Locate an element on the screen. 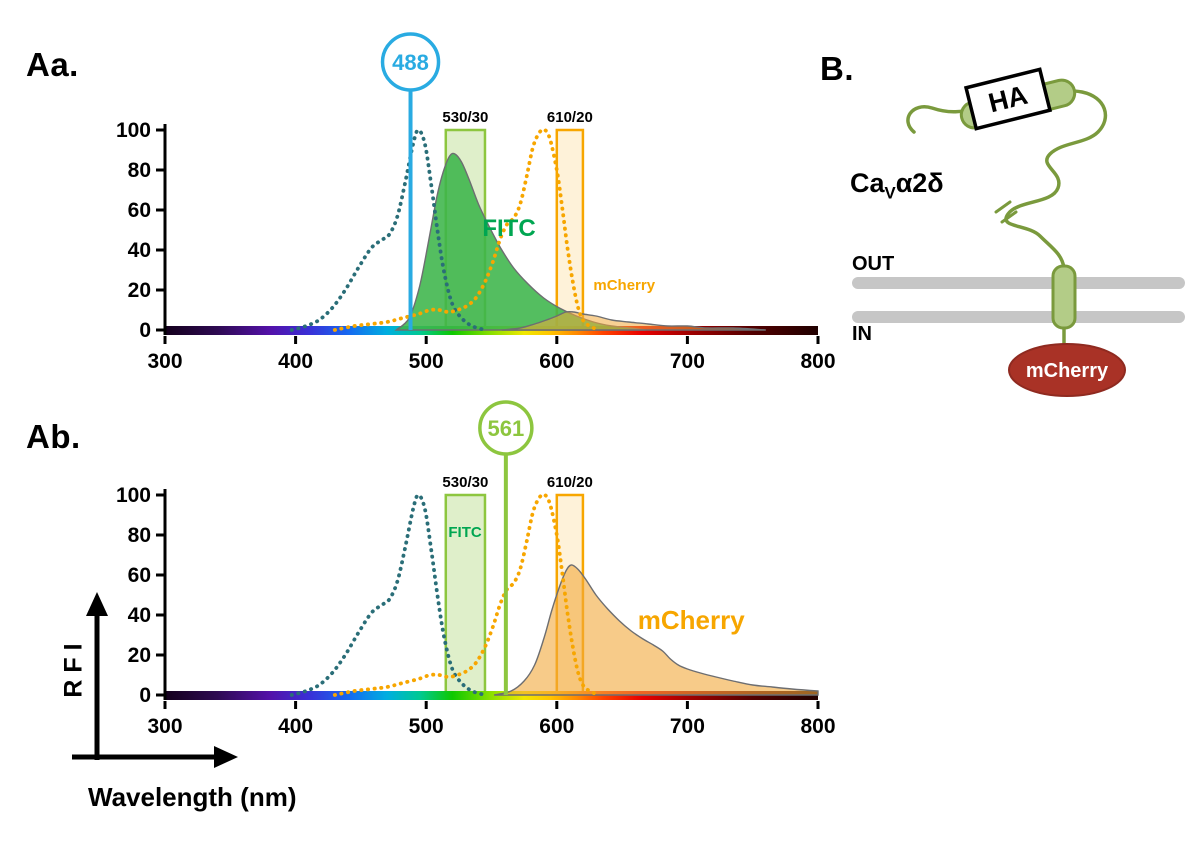 The height and width of the screenshot is (841, 1200). mcherry-label: mCherry is located at coordinates (1067, 371).